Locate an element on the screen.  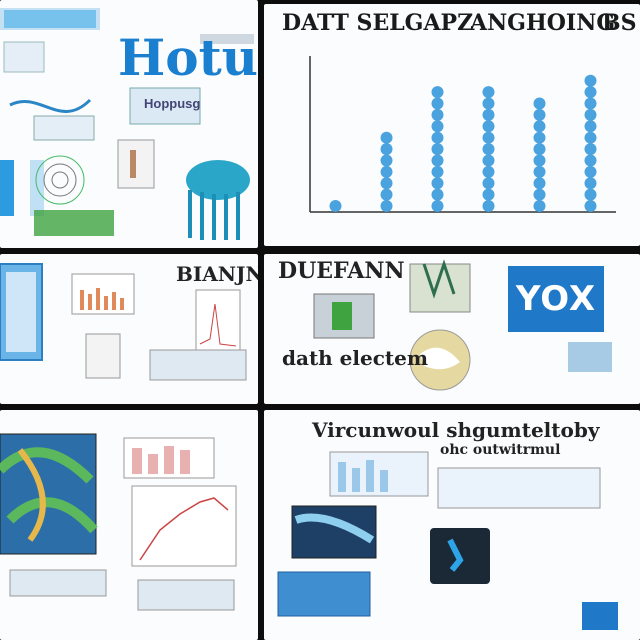
dot-column-A is located at coordinates (335, 206).